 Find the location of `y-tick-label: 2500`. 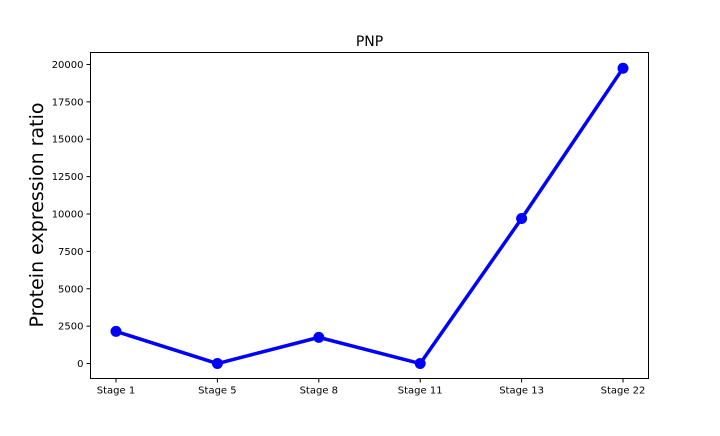

y-tick-label: 2500 is located at coordinates (70, 327).